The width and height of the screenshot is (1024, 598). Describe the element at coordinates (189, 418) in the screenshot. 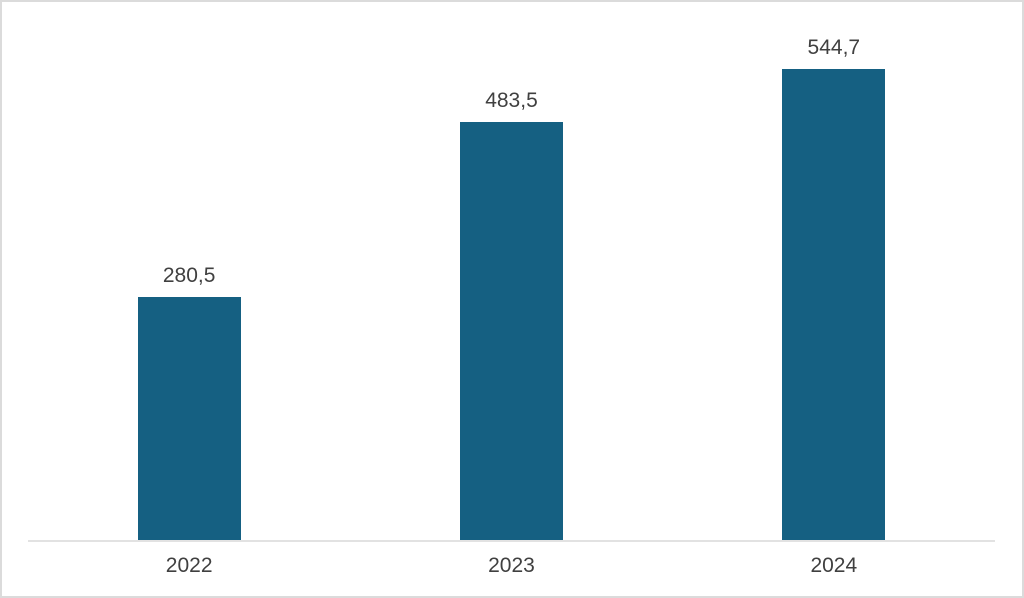

I see `bar-2022` at that location.